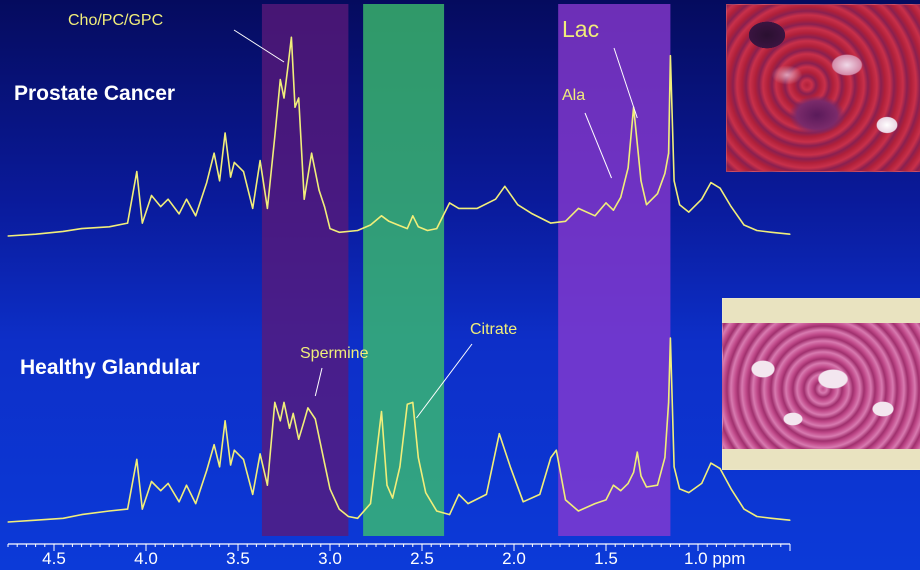  Describe the element at coordinates (422, 558) in the screenshot. I see `x-tick-label: 2.5` at that location.